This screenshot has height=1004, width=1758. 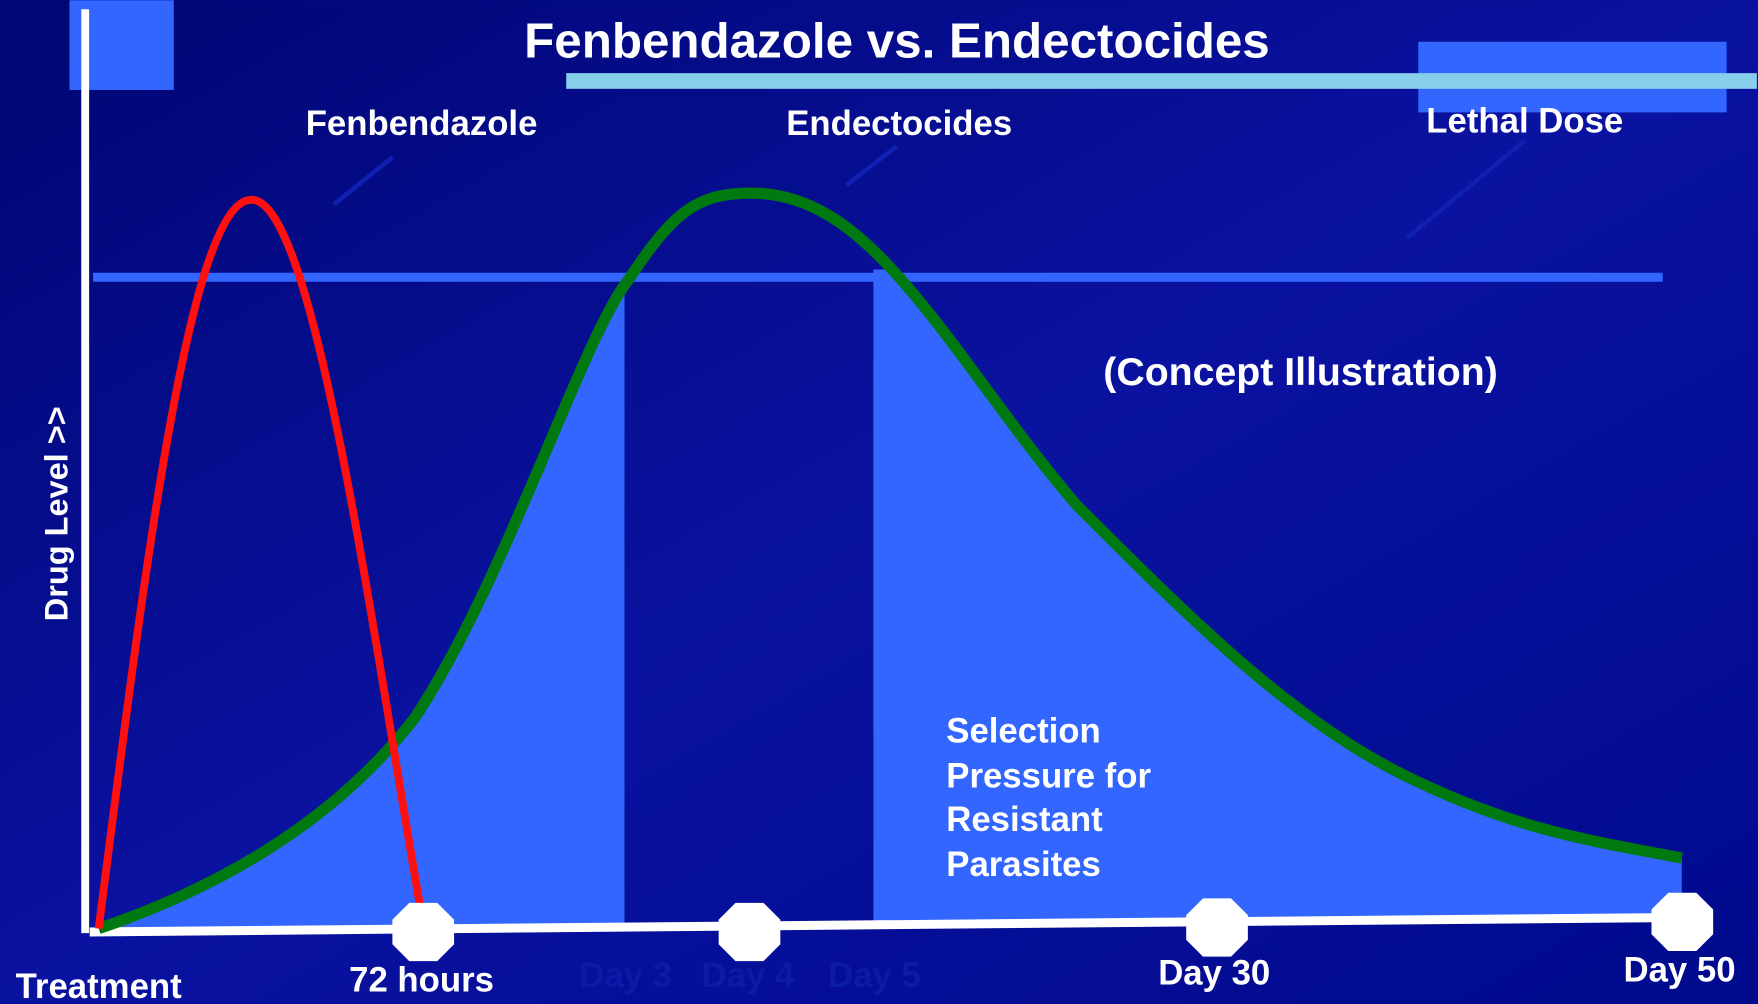 What do you see at coordinates (1023, 865) in the screenshot?
I see `selection-line: Parasites` at bounding box center [1023, 865].